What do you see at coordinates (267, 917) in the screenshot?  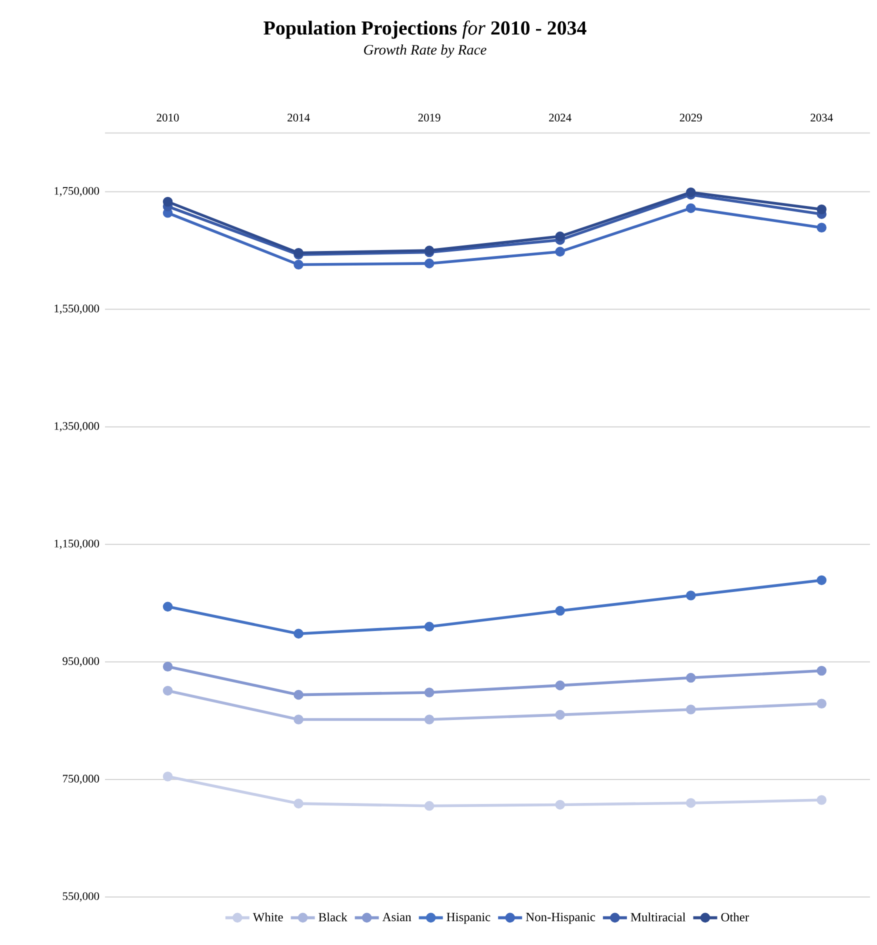 I see `legend-label: White` at bounding box center [267, 917].